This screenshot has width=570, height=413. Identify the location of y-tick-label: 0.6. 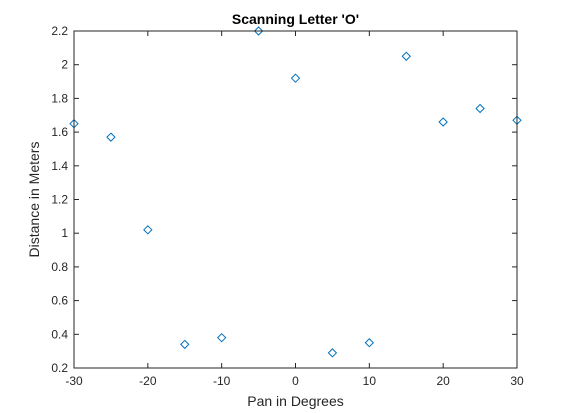
(59, 301).